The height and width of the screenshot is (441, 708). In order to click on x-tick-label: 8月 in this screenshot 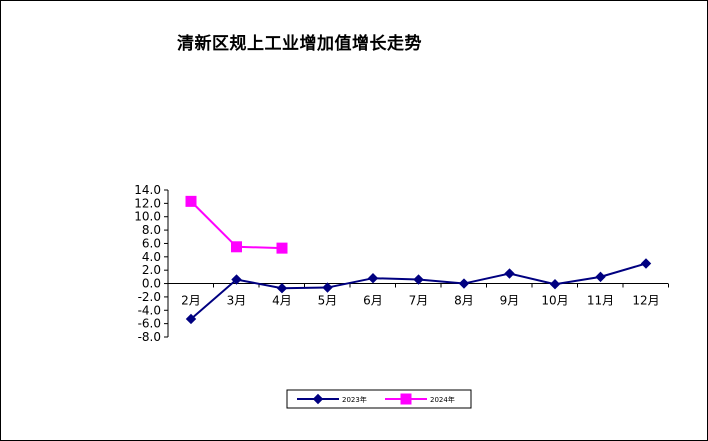, I will do `click(464, 301)`.